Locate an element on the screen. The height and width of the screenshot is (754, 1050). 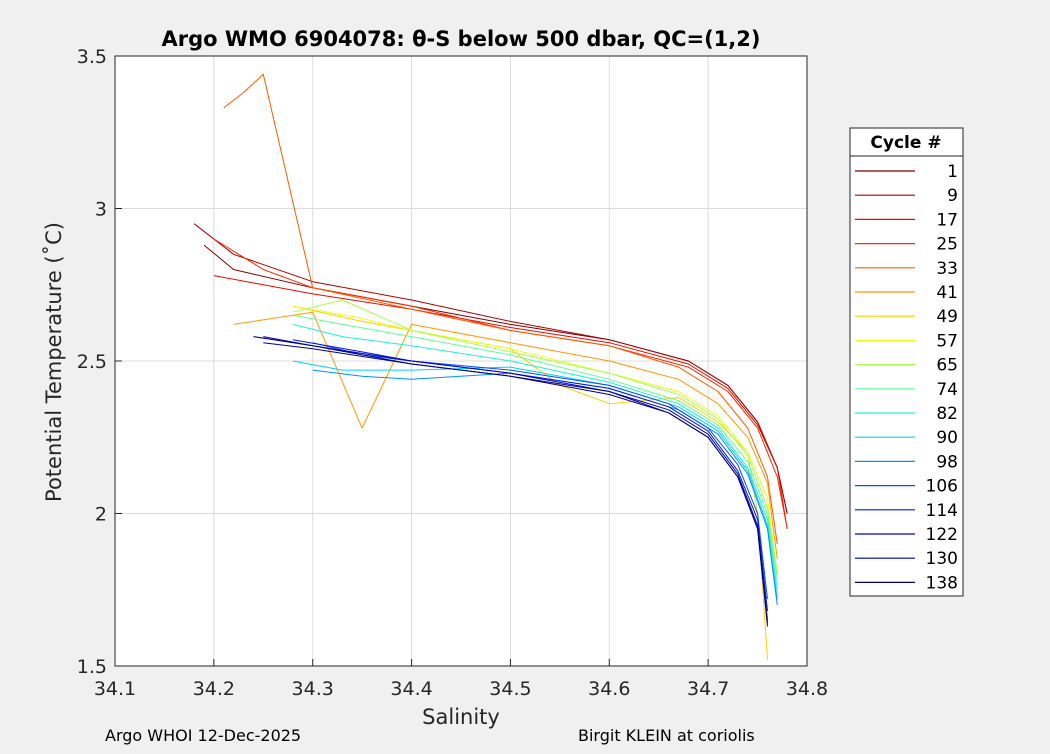
legend-title: Cycle # is located at coordinates (905, 143).